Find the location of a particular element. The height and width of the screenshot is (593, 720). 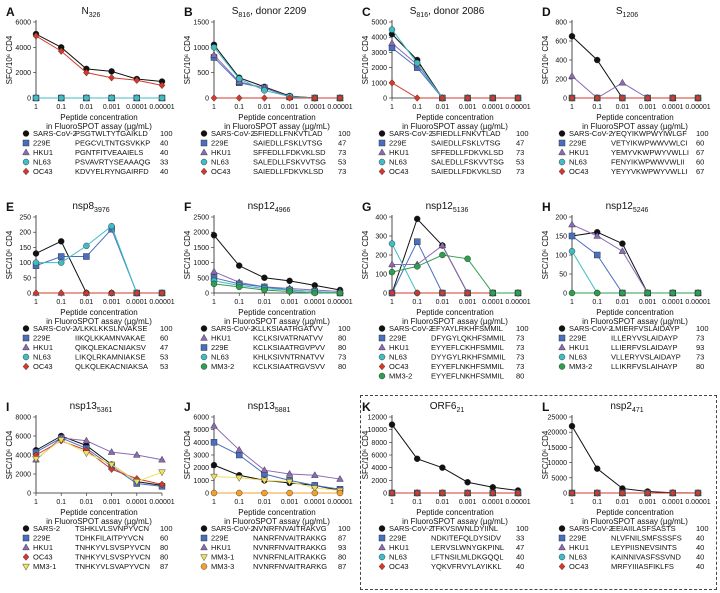

panel-letter: E is located at coordinates (10, 207).